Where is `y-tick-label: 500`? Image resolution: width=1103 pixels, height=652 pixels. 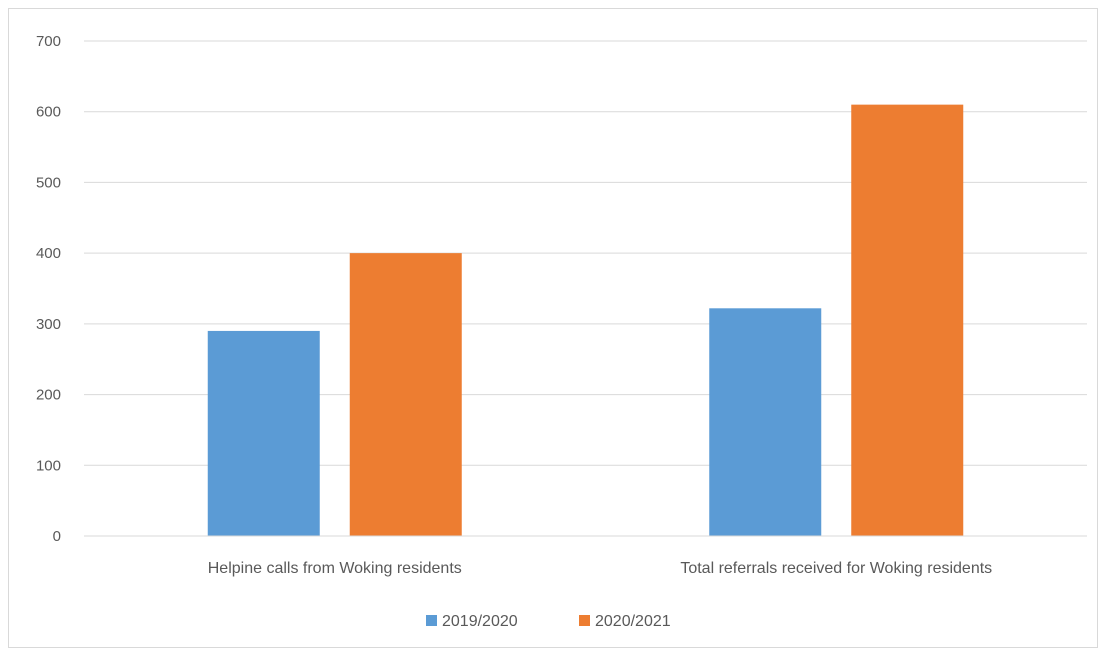 y-tick-label: 500 is located at coordinates (48, 182).